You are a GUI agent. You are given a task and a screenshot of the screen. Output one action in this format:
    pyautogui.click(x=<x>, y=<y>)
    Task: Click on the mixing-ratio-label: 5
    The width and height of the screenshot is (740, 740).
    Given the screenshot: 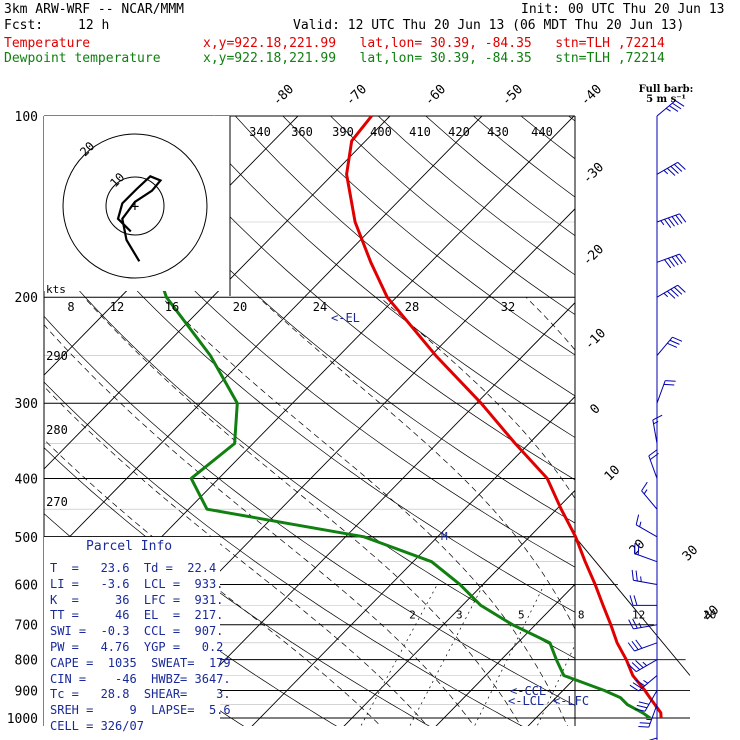 What is the action you would take?
    pyautogui.click(x=521, y=615)
    